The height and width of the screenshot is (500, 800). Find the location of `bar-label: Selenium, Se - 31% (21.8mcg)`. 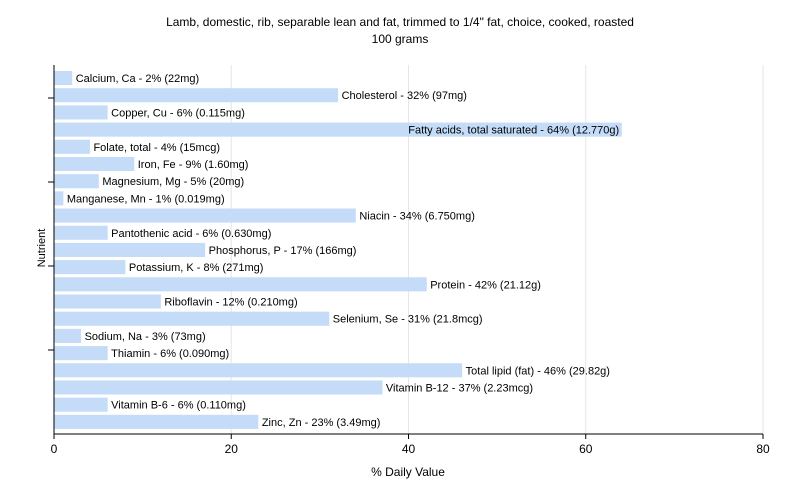

bar-label: Selenium, Se - 31% (21.8mcg) is located at coordinates (408, 320).